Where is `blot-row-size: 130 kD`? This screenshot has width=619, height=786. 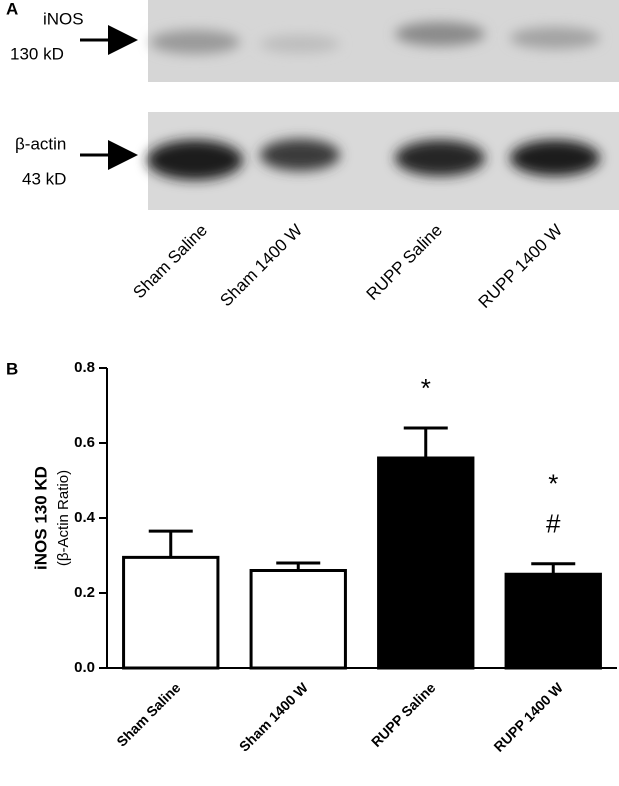
blot-row-size: 130 kD is located at coordinates (37, 53).